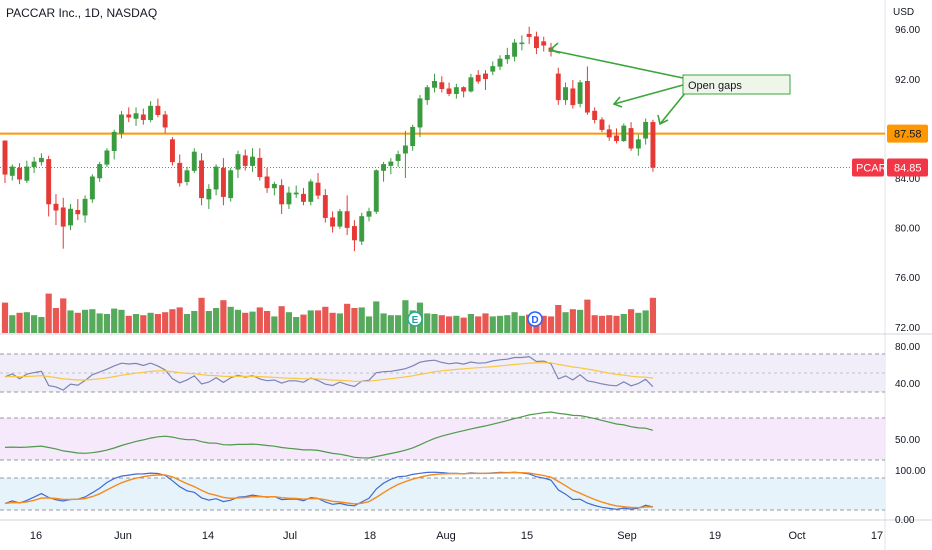  I want to click on level-price-tag, so click(907, 133).